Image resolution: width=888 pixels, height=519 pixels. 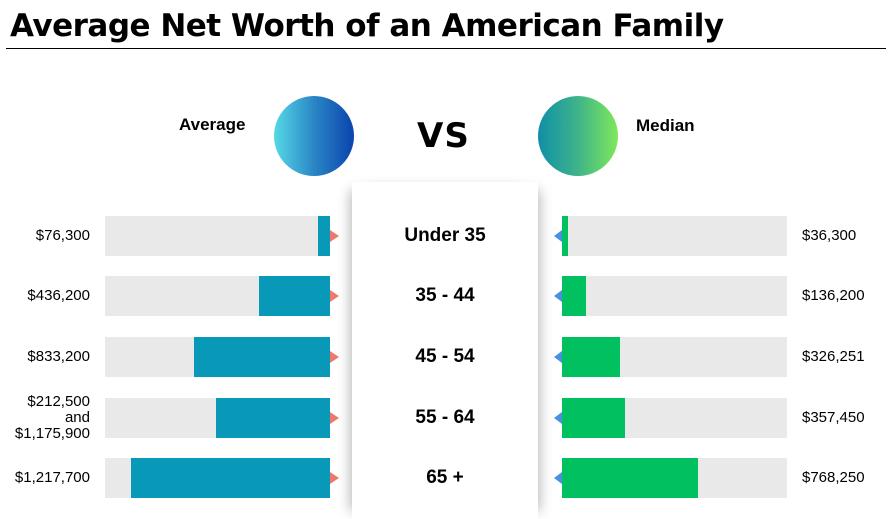 I want to click on average-gradient-circle, so click(x=314, y=136).